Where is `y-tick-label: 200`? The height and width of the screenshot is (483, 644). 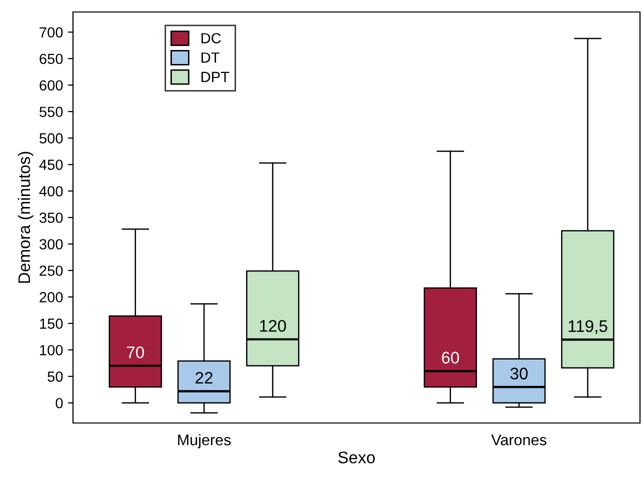 y-tick-label: 200 is located at coordinates (51, 297).